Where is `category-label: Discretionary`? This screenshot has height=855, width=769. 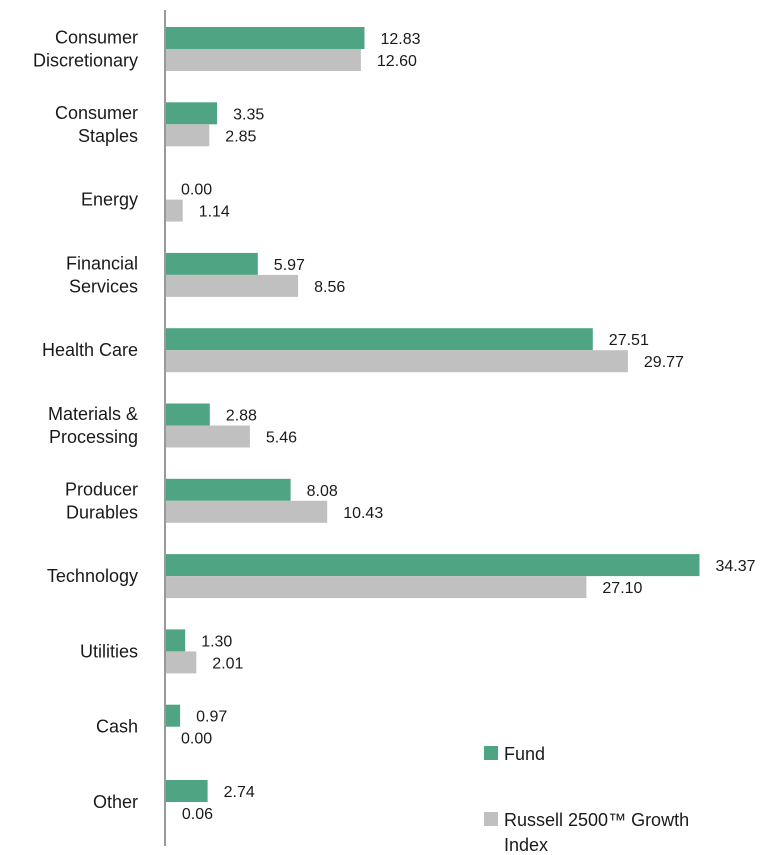
category-label: Discretionary is located at coordinates (85, 61).